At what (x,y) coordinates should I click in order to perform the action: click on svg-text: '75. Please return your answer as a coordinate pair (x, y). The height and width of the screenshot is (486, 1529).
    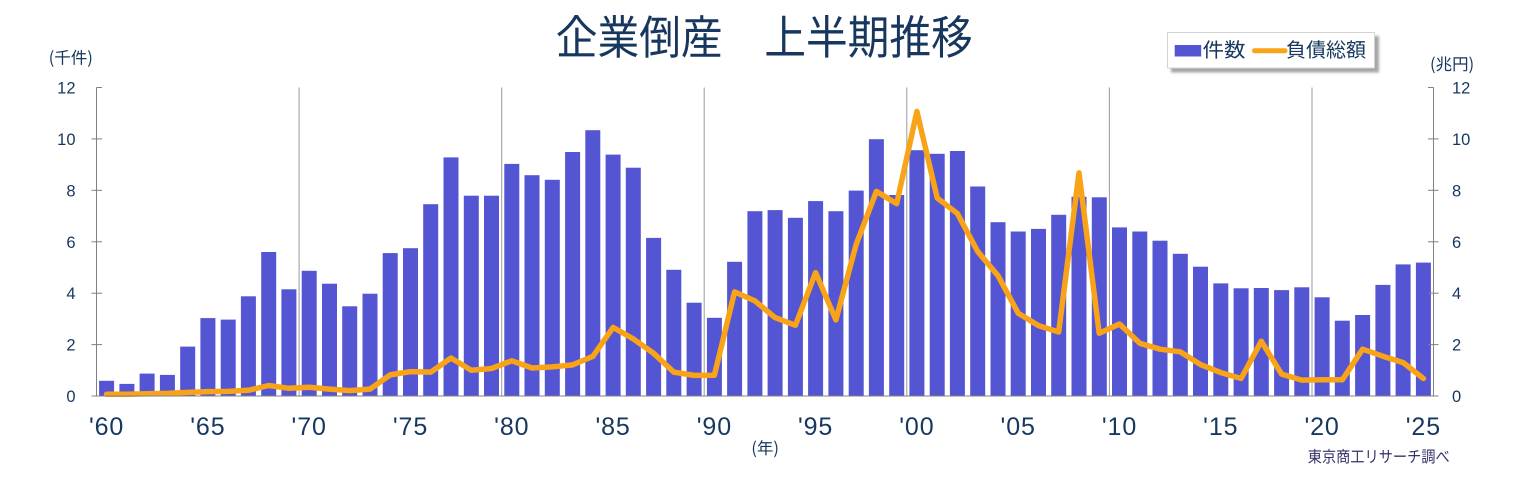
    Looking at the image, I should click on (410, 427).